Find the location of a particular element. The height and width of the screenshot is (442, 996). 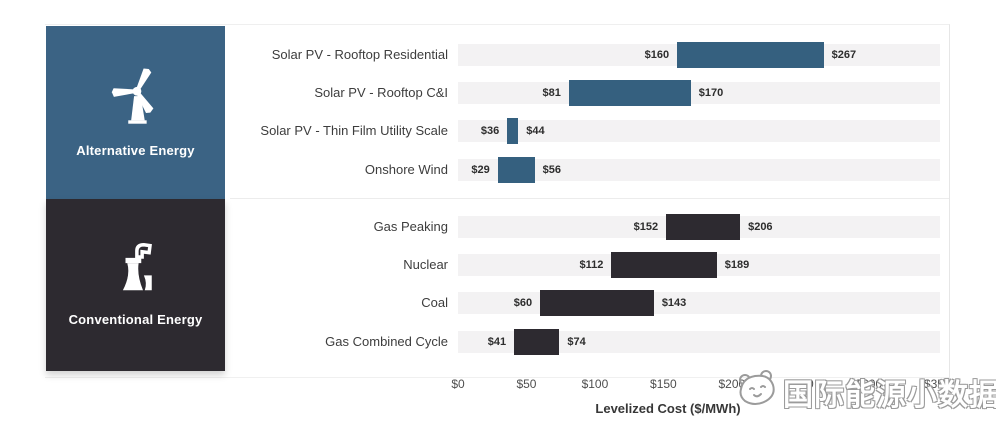

min-value-label: $36 is located at coordinates (490, 131).